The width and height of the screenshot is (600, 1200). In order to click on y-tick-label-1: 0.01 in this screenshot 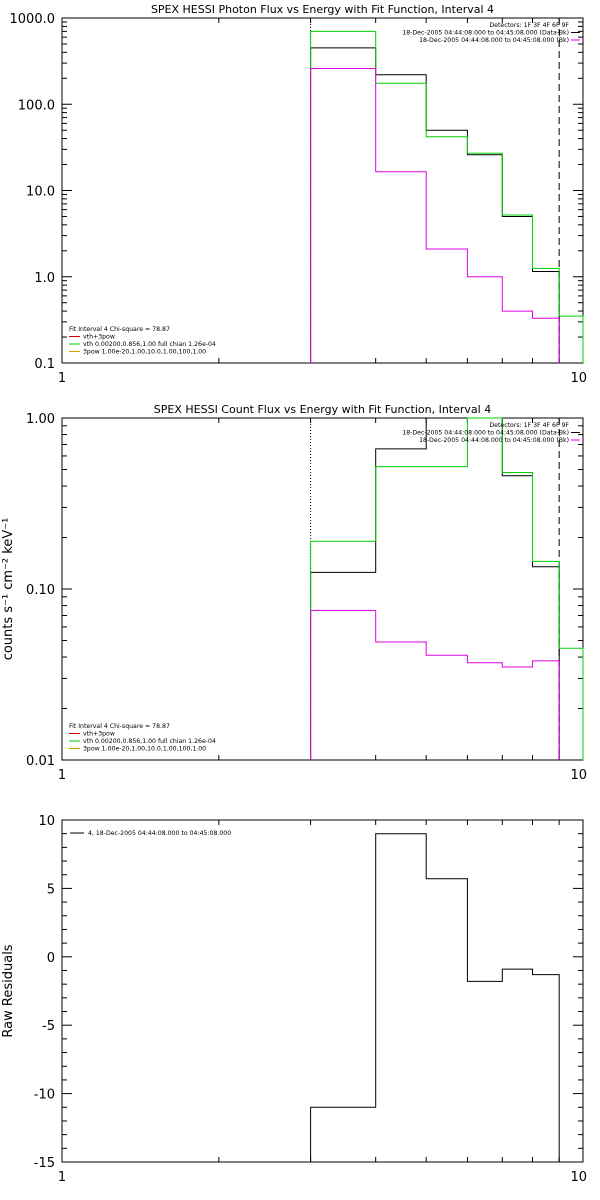, I will do `click(40, 761)`.